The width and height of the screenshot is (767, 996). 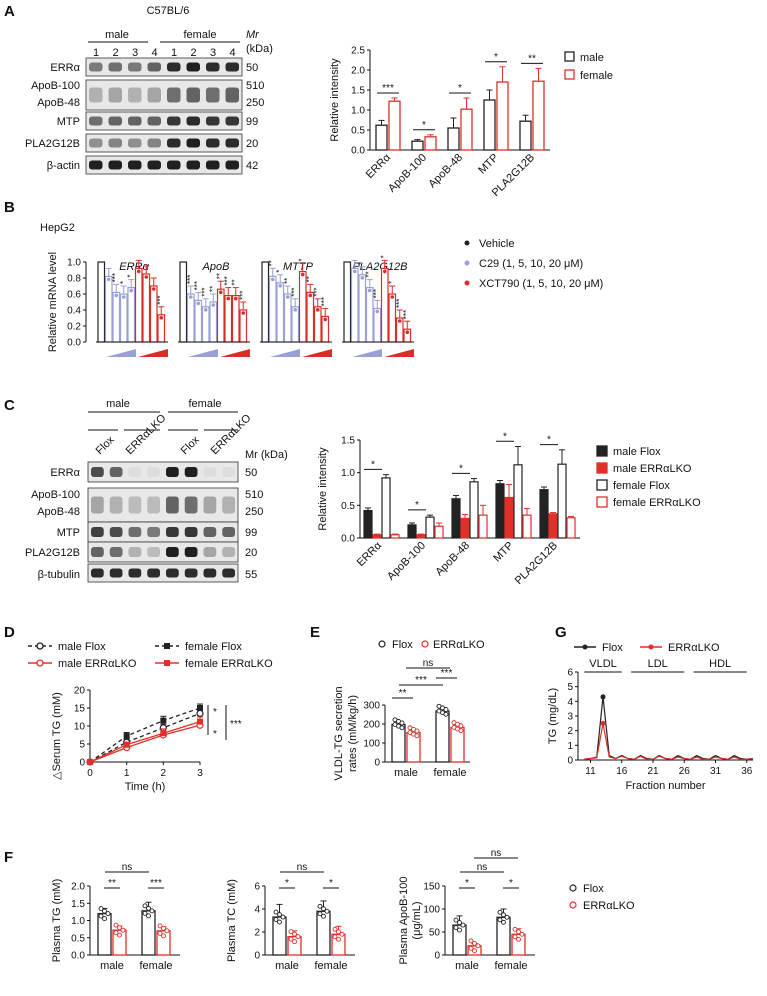 I want to click on y-tick-label: 0, so click(x=570, y=761).